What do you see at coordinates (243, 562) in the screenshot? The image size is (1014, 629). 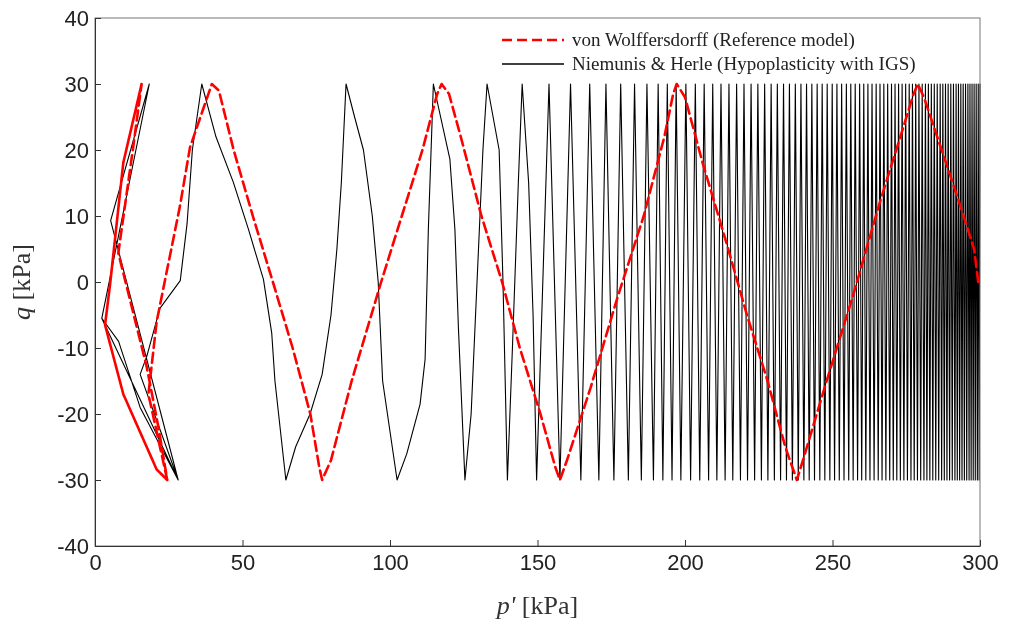 I see `x-tick-label: 50` at bounding box center [243, 562].